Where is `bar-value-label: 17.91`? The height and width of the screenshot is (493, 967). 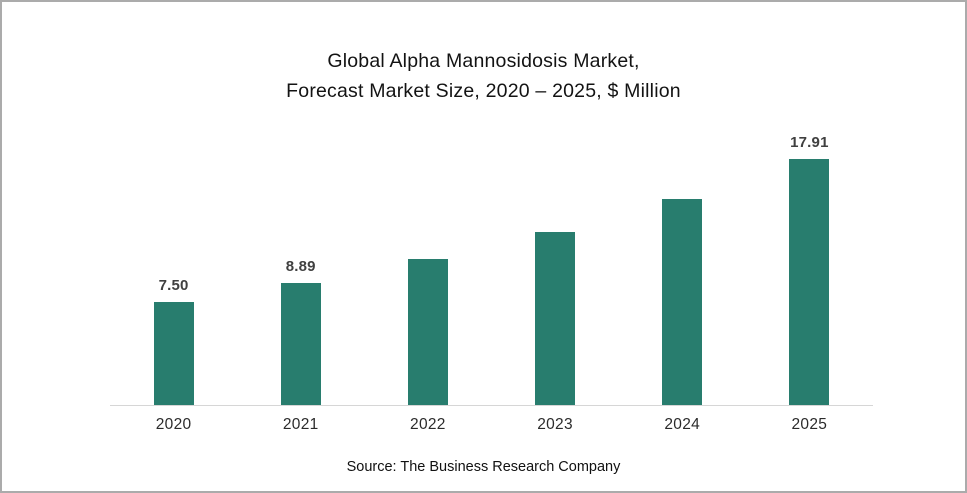 bar-value-label: 17.91 is located at coordinates (809, 142).